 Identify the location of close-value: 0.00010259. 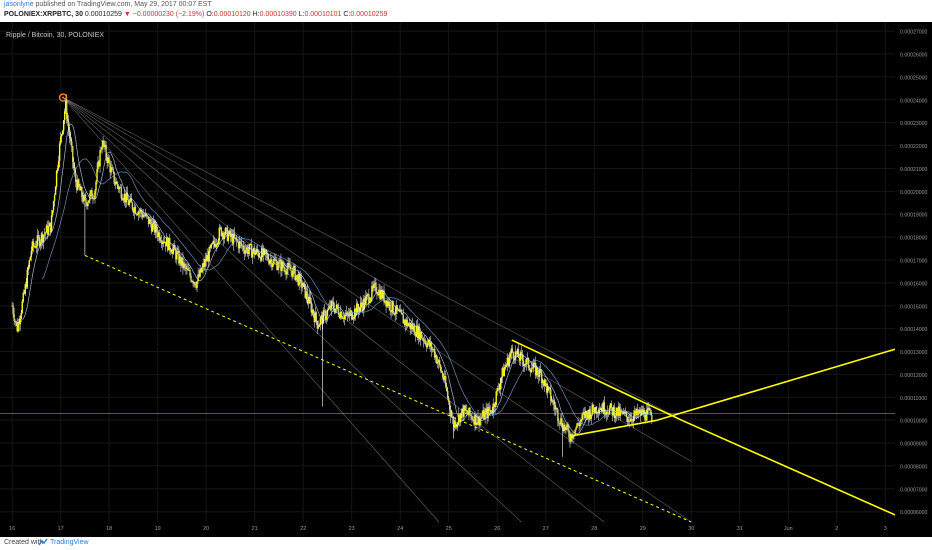
(369, 14).